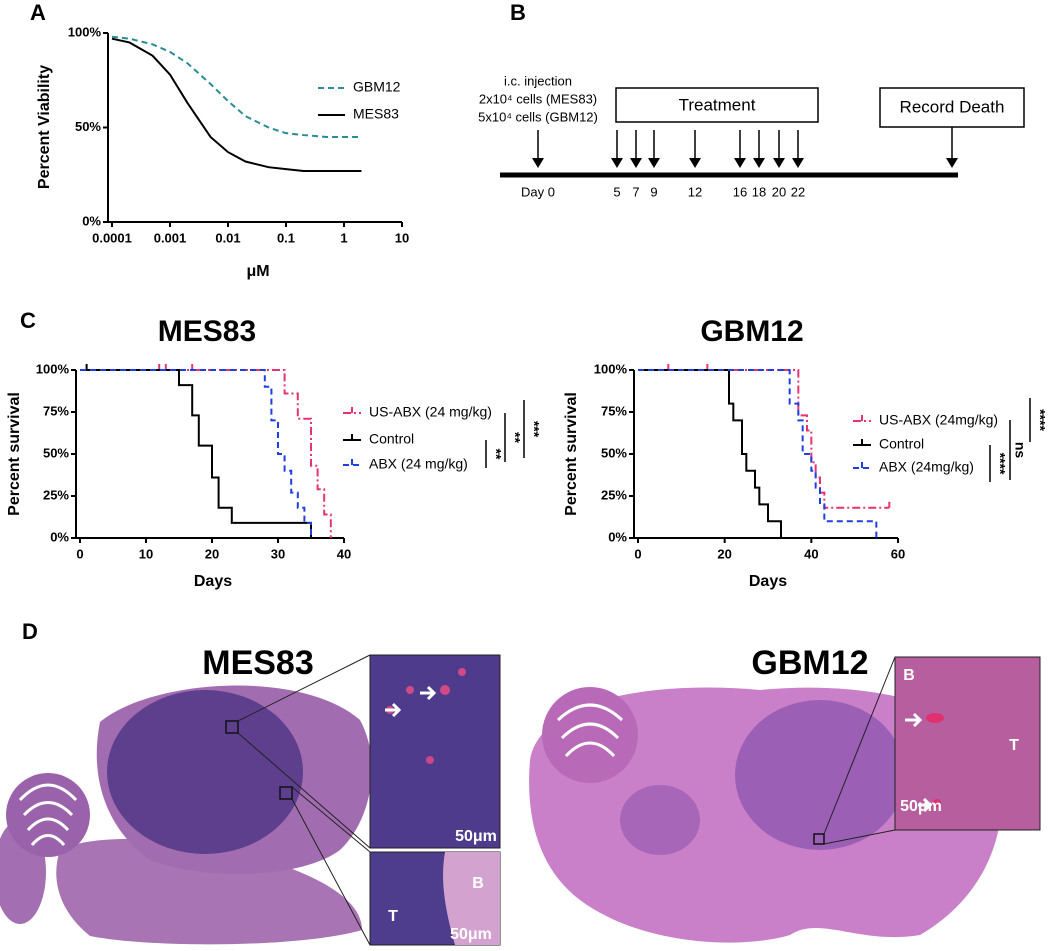 The height and width of the screenshot is (951, 1050). Describe the element at coordinates (635, 191) in the screenshot. I see `day-label: 7` at that location.